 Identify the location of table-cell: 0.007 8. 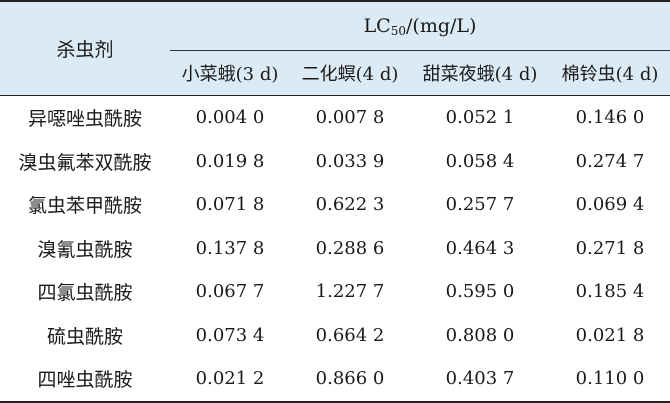
(350, 118).